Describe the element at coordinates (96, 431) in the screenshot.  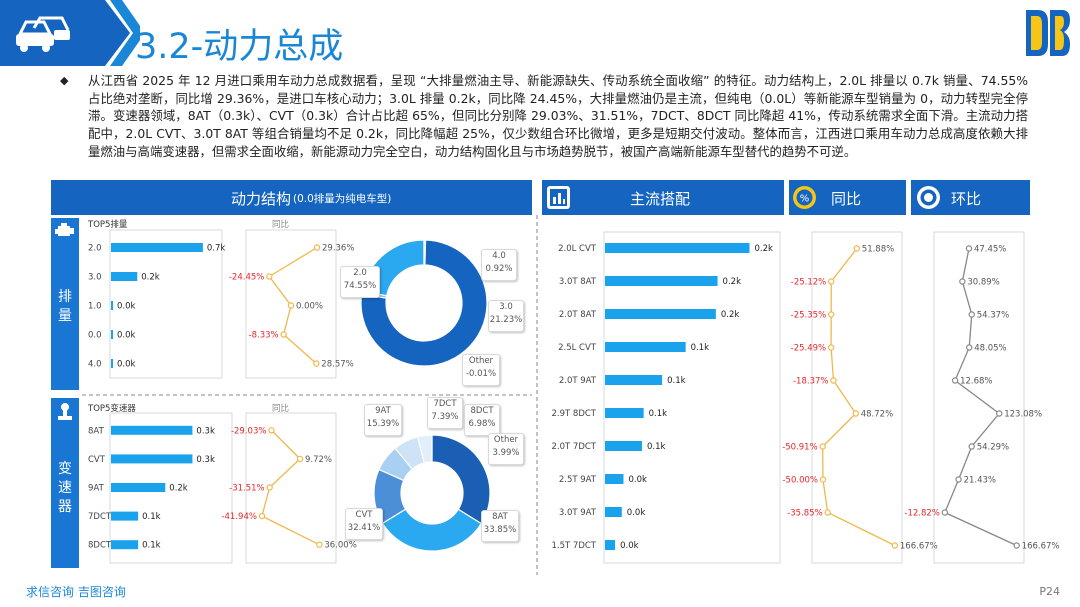
I see `gear_bar-category-label: 8AT` at that location.